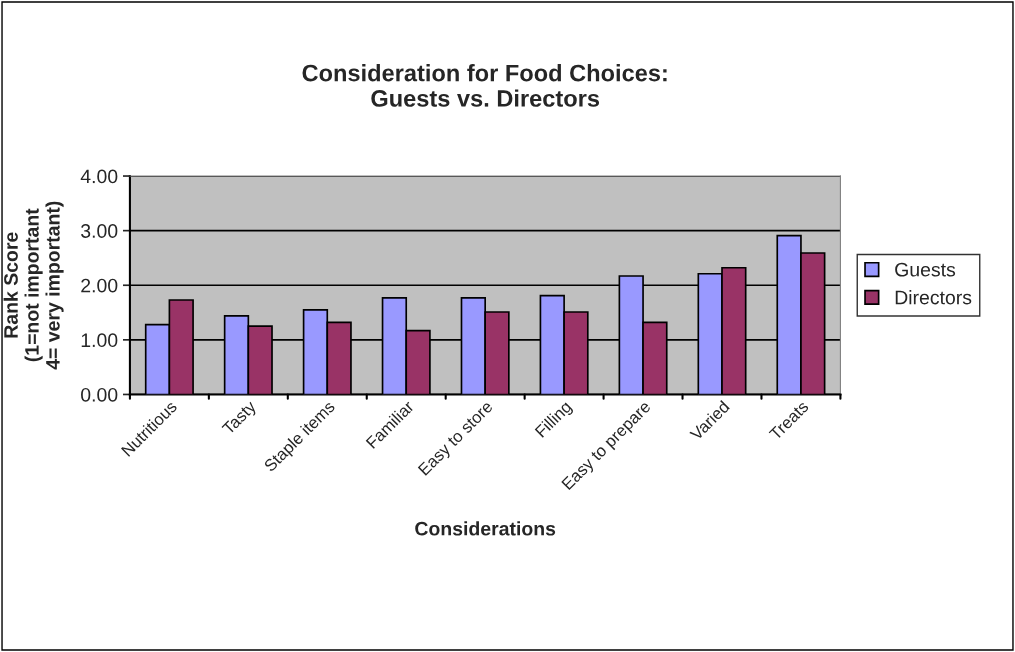 The width and height of the screenshot is (1015, 652). I want to click on legend-label: Directors, so click(933, 297).